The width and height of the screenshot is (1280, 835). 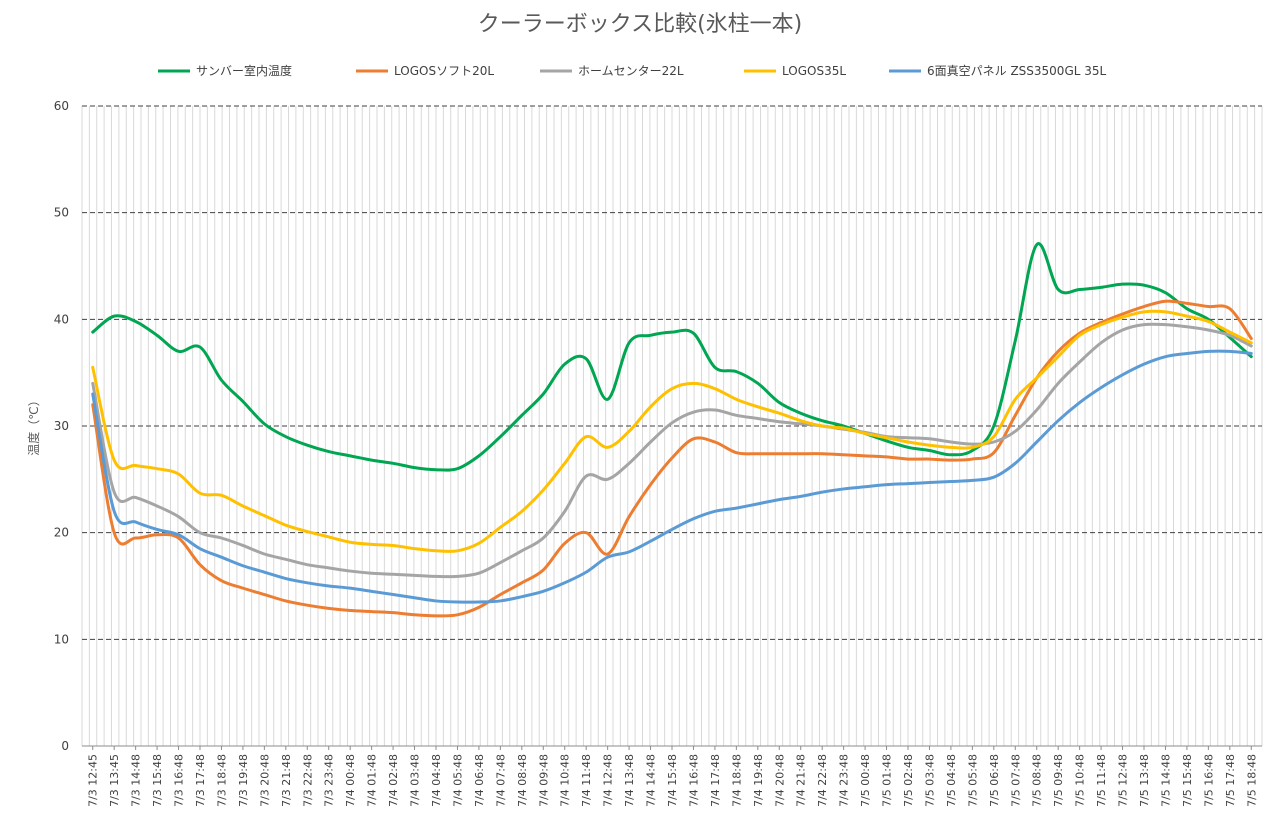 What do you see at coordinates (693, 780) in the screenshot?
I see `x-tick-label: 7/4 16:48` at bounding box center [693, 780].